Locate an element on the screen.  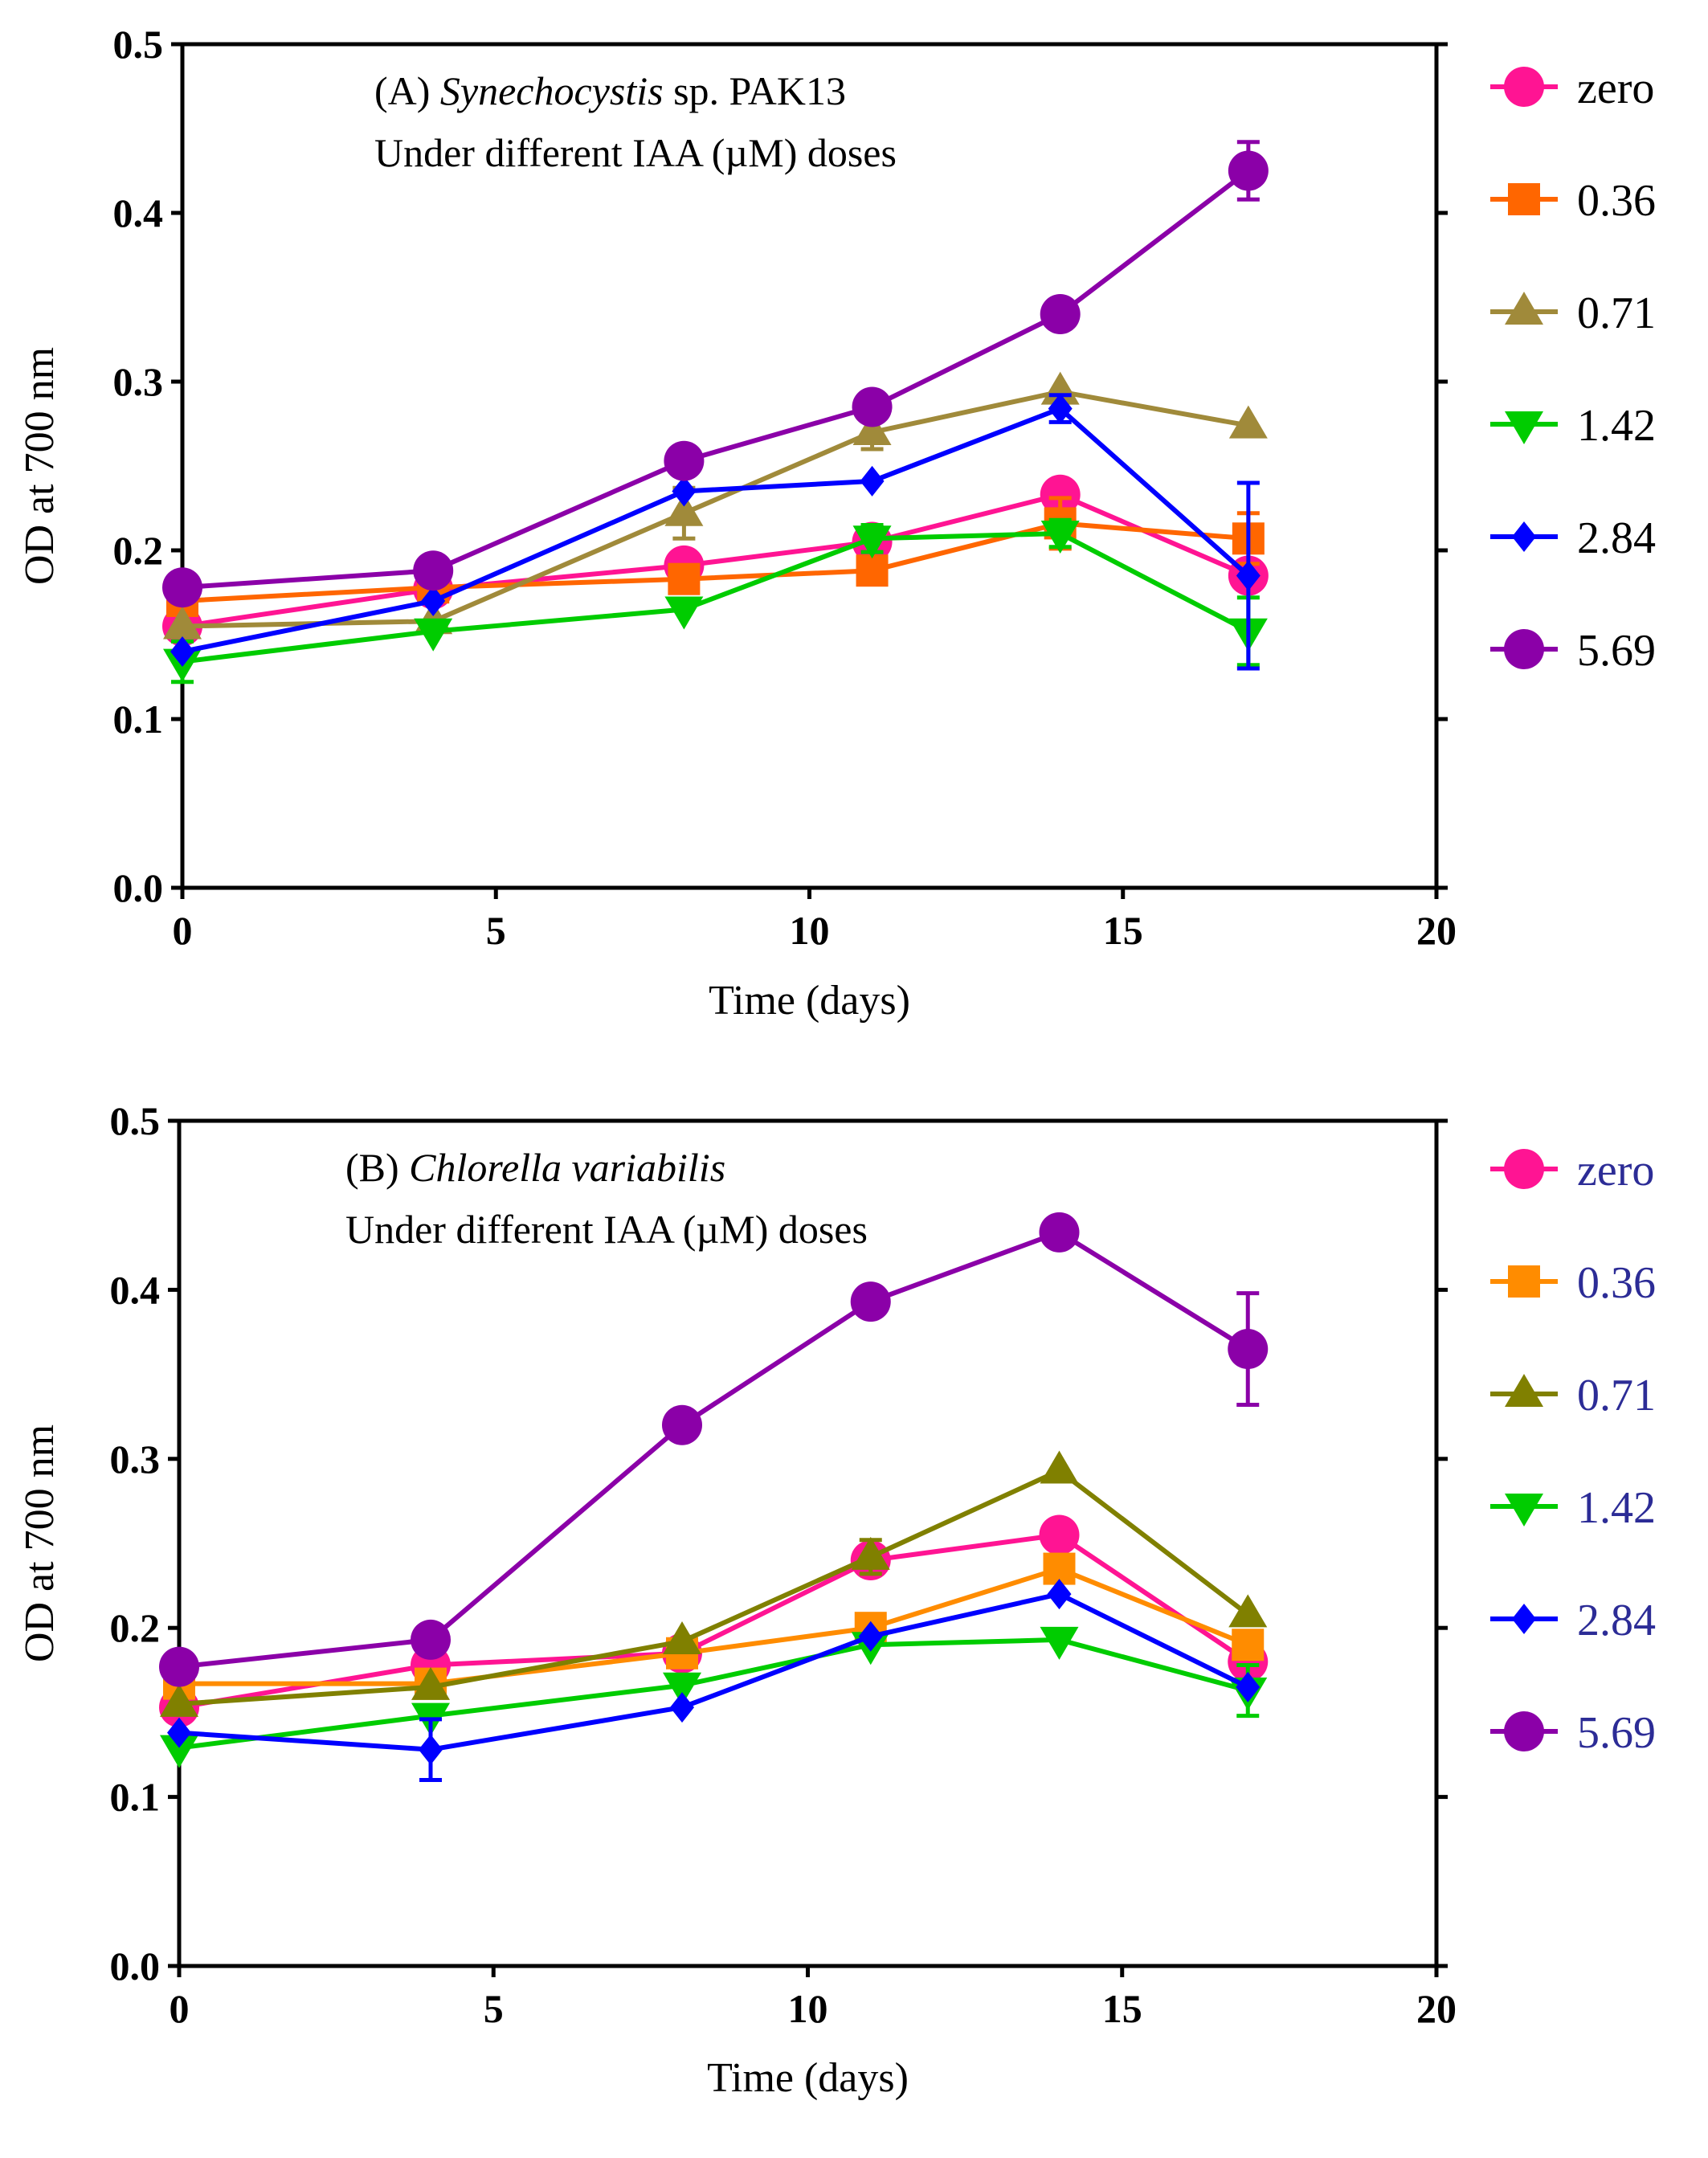
panel-title-part: sp. PAK13 is located at coordinates (755, 90).